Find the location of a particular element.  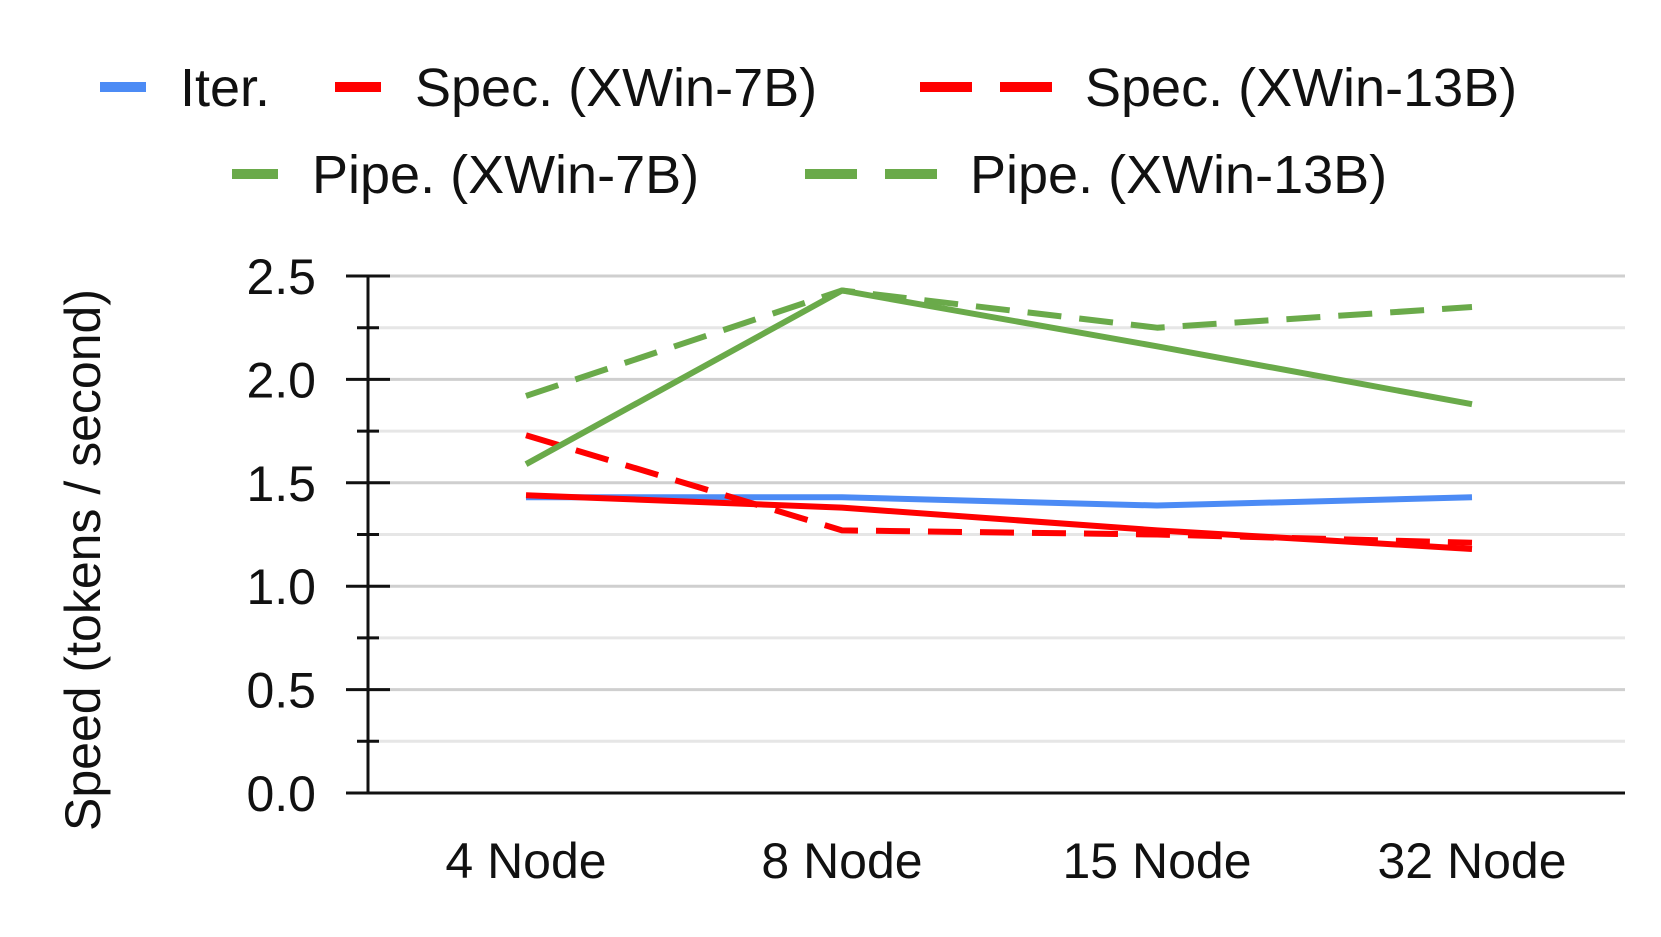

y-tick-label: 1.0 is located at coordinates (281, 587).